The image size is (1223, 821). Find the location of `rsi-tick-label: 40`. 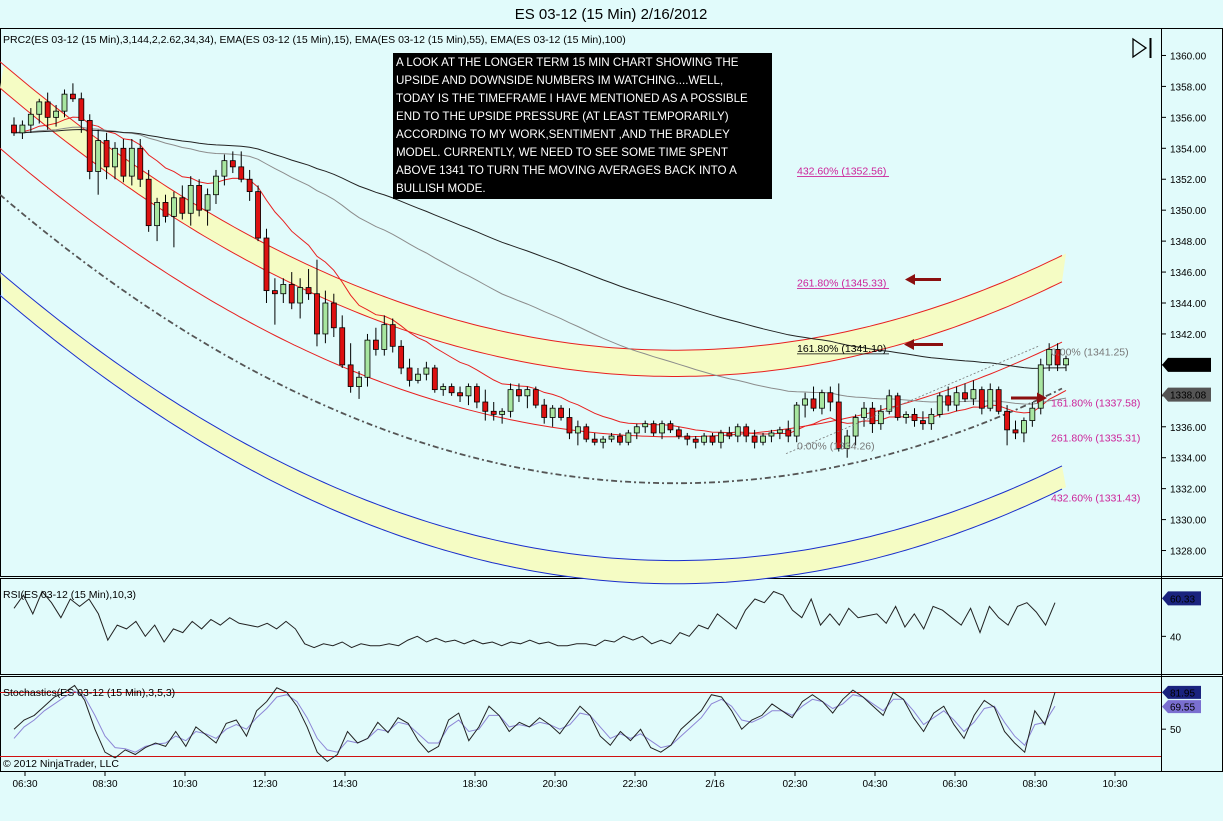

rsi-tick-label: 40 is located at coordinates (1176, 637).